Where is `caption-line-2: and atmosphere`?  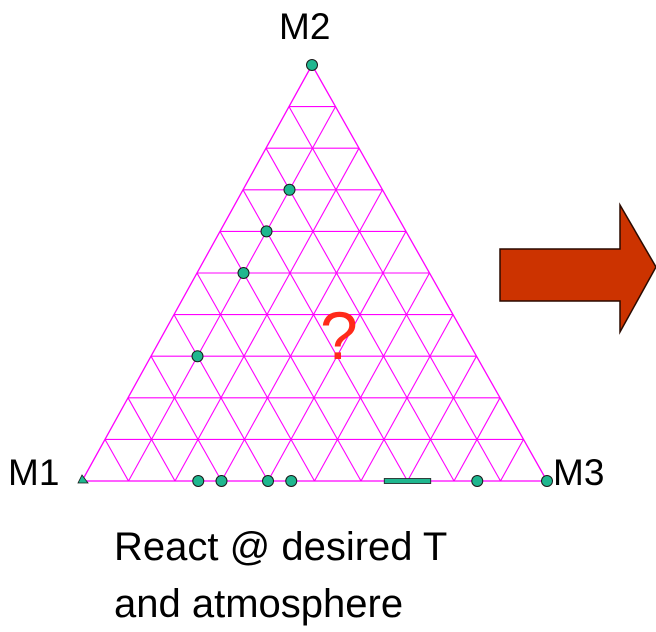
caption-line-2: and atmosphere is located at coordinates (259, 604).